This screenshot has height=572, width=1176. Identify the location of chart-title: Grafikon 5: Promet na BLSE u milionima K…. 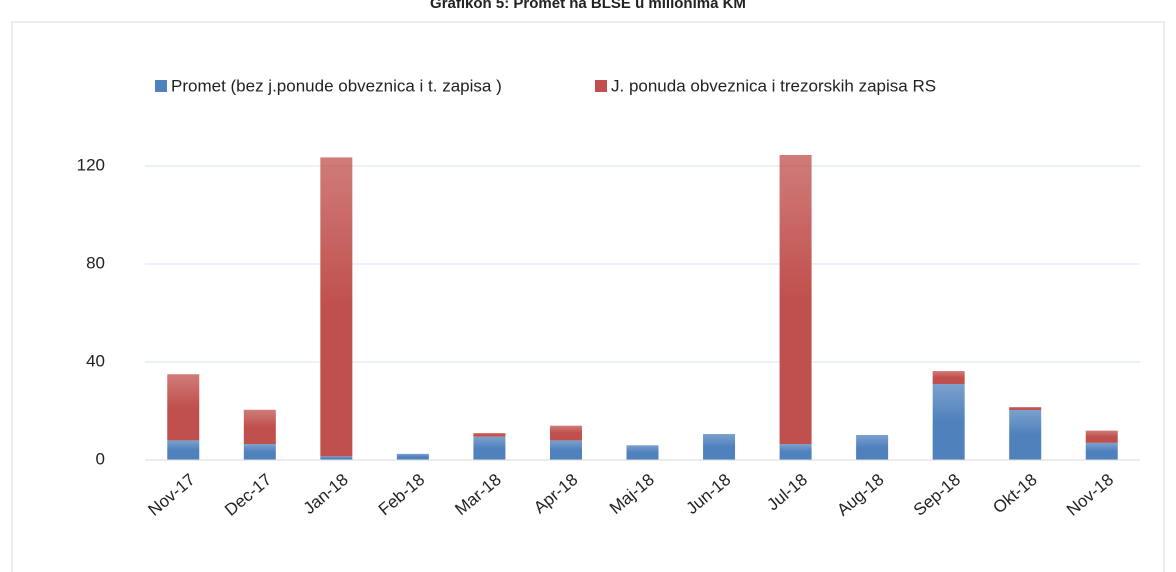
(588, 6).